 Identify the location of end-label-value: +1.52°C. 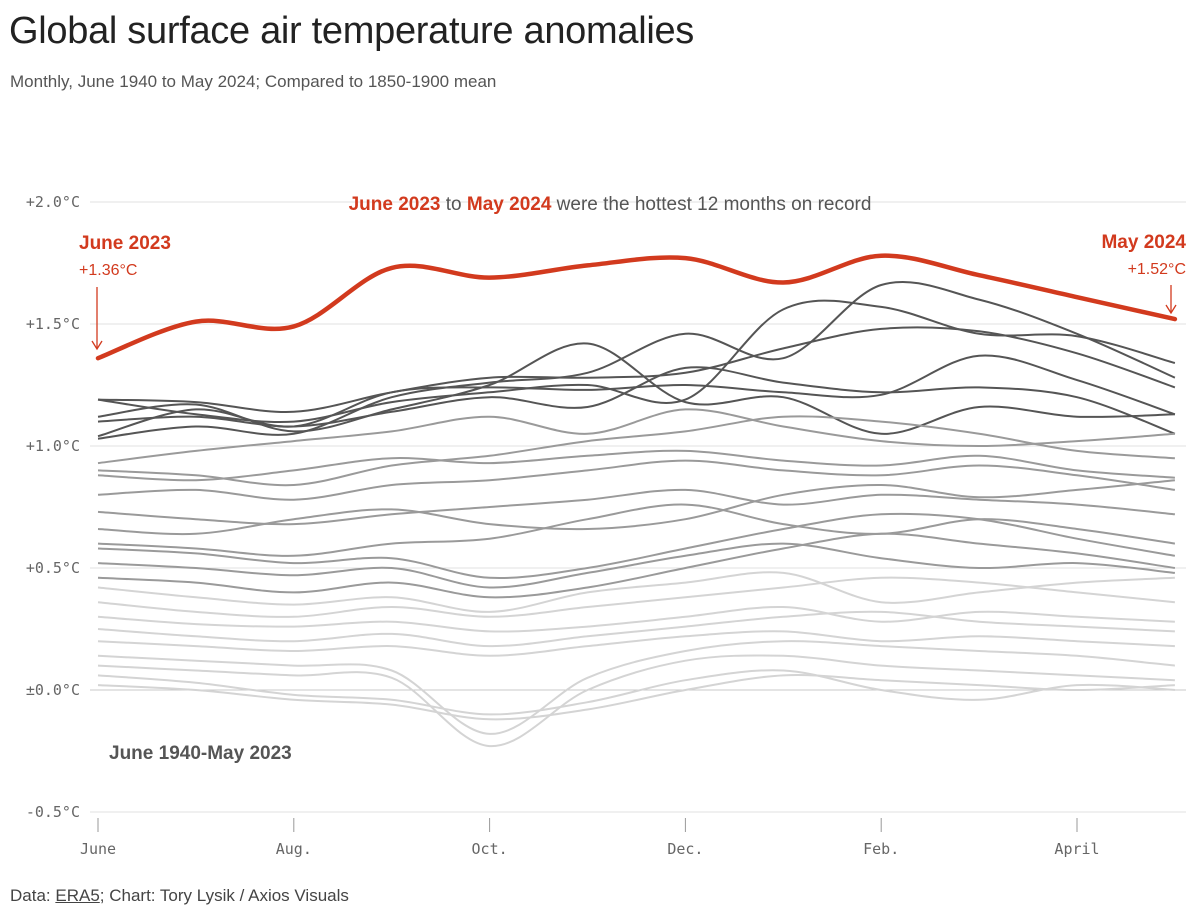
(1157, 269).